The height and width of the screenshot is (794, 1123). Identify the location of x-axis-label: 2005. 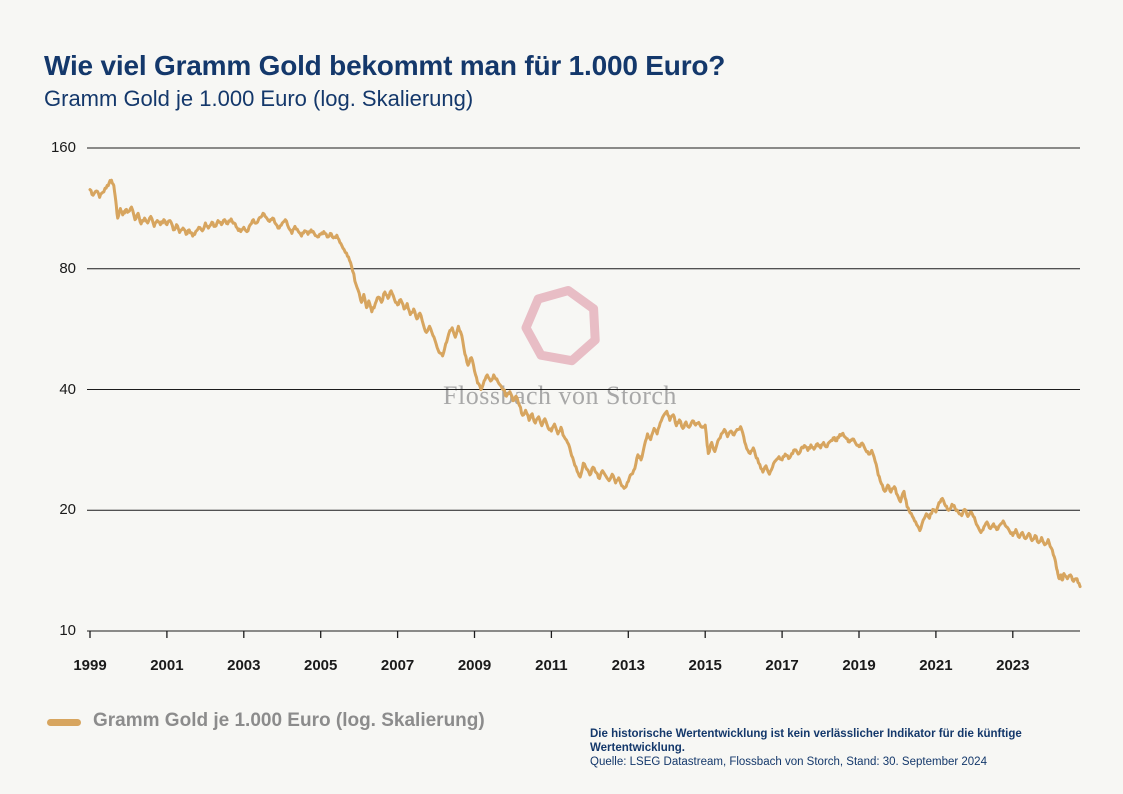
(321, 665).